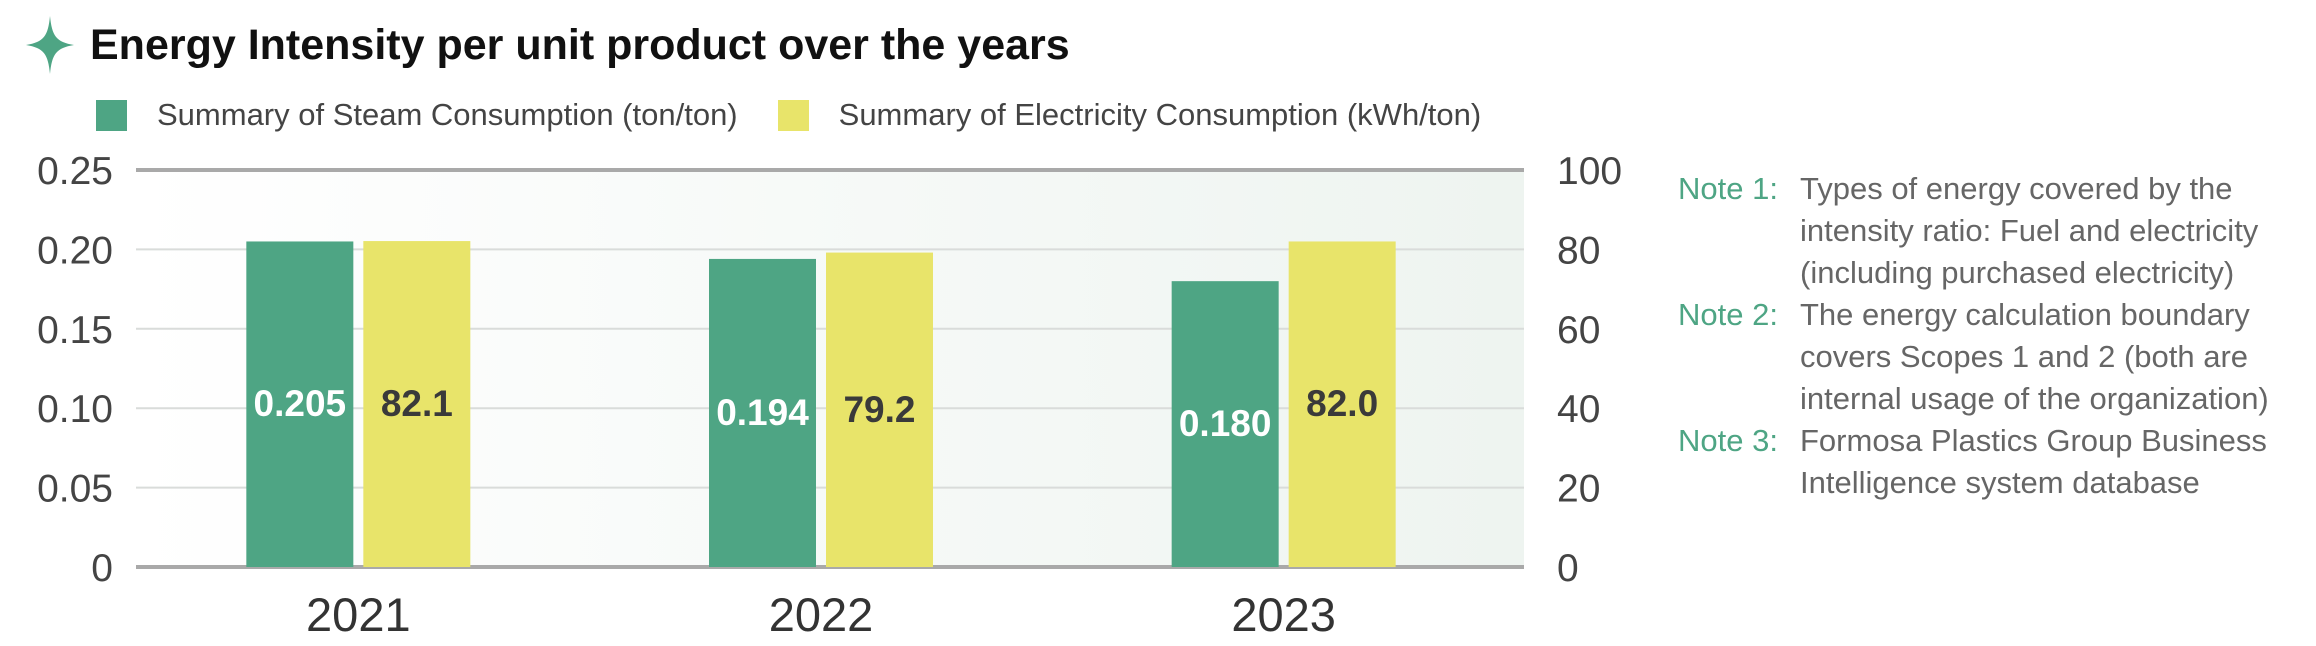  What do you see at coordinates (1578, 489) in the screenshot?
I see `y-right-tick-label: 20` at bounding box center [1578, 489].